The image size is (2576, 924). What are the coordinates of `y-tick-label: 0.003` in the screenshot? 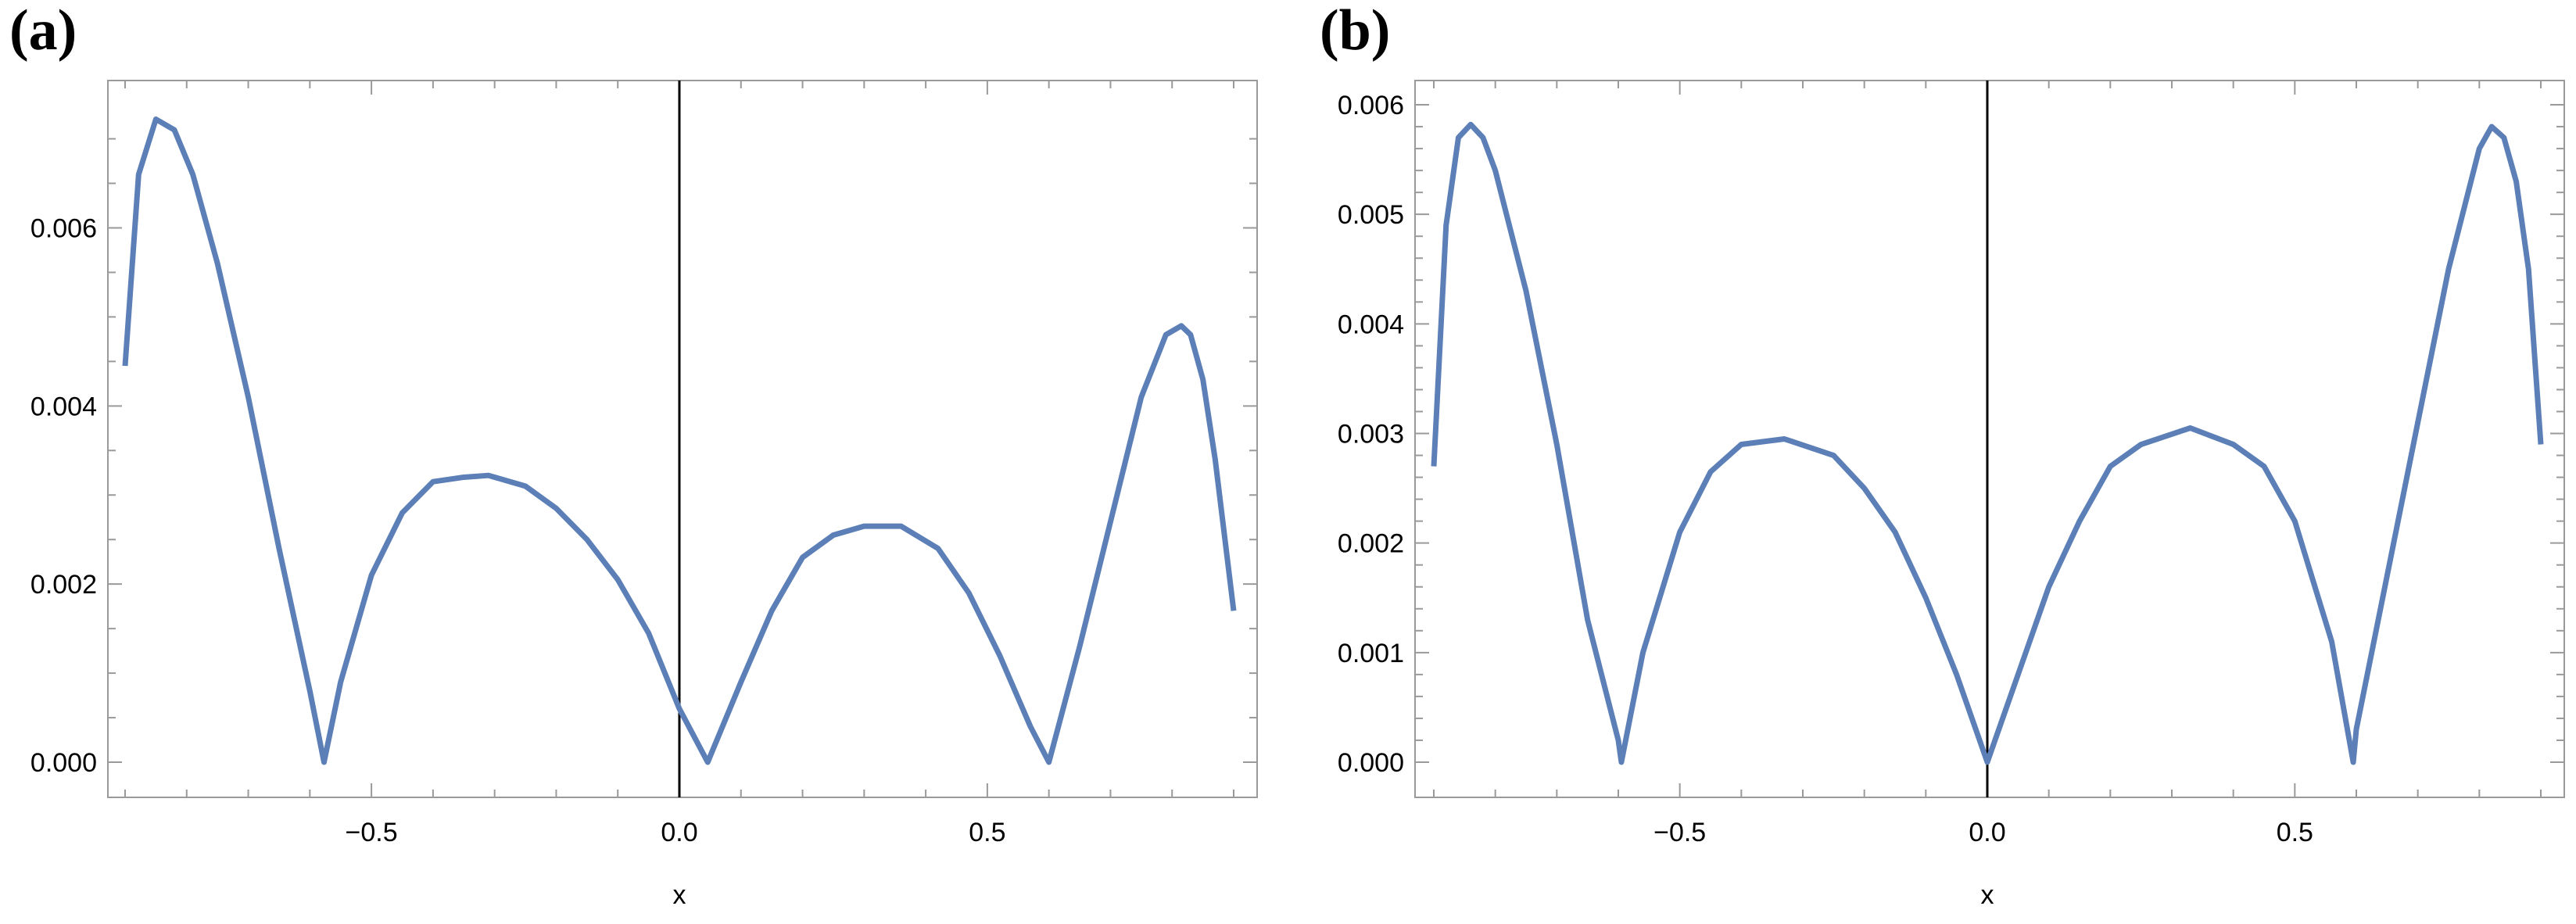 It's located at (1371, 434).